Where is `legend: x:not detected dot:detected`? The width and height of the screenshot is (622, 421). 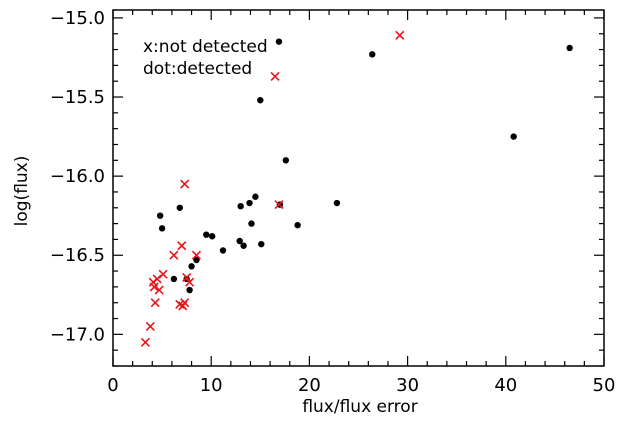
legend: x:not detected dot:detected is located at coordinates (205, 58).